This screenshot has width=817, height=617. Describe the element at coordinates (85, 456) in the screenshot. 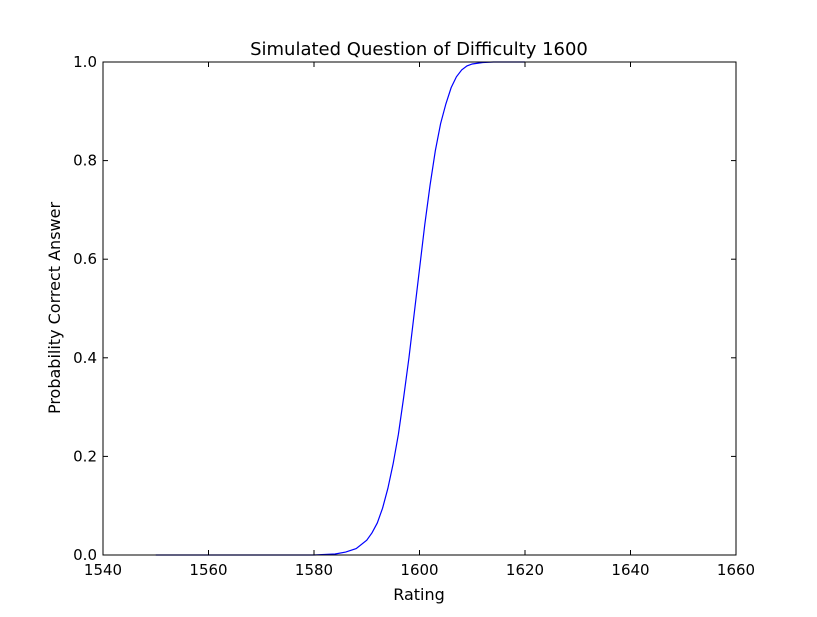

I see `y-tick-label: 0.2` at that location.